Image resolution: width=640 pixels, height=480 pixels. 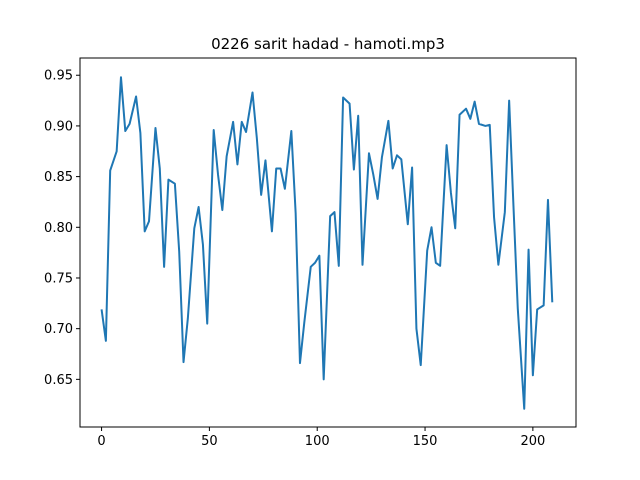 I want to click on x-axis: 0 50 100 150 200, so click(x=321, y=438).